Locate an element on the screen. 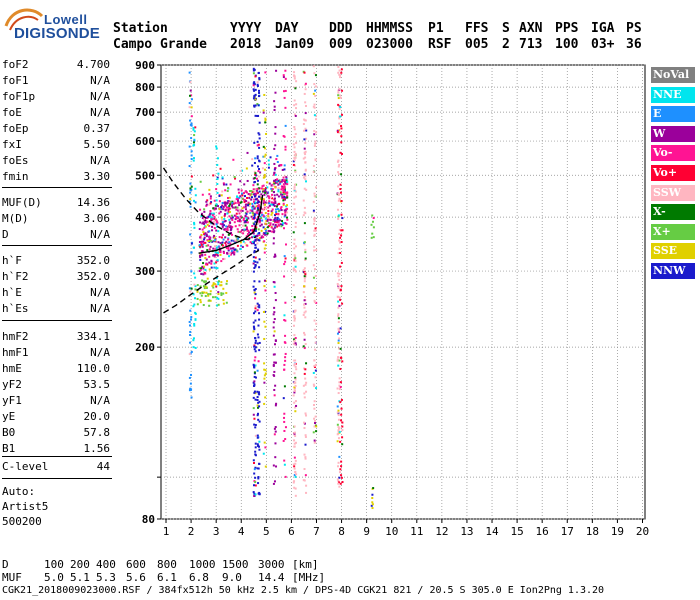  y-tick-label: 500 is located at coordinates (145, 175).